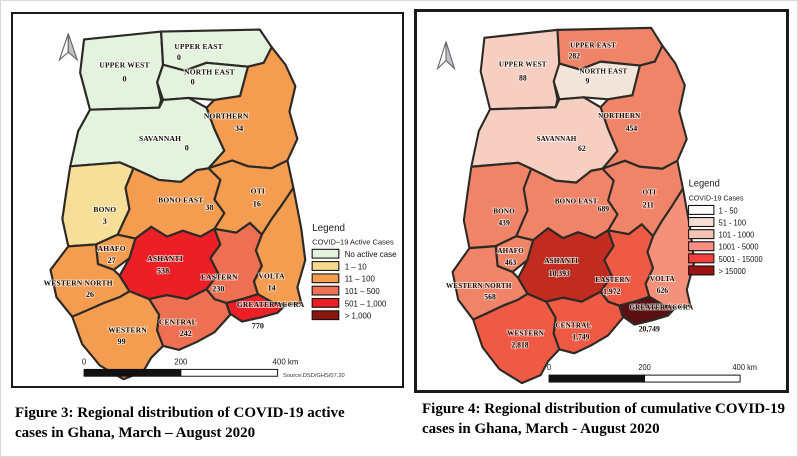 This screenshot has height=457, width=798. Describe the element at coordinates (257, 203) in the screenshot. I see `region-value-oti: 16` at that location.